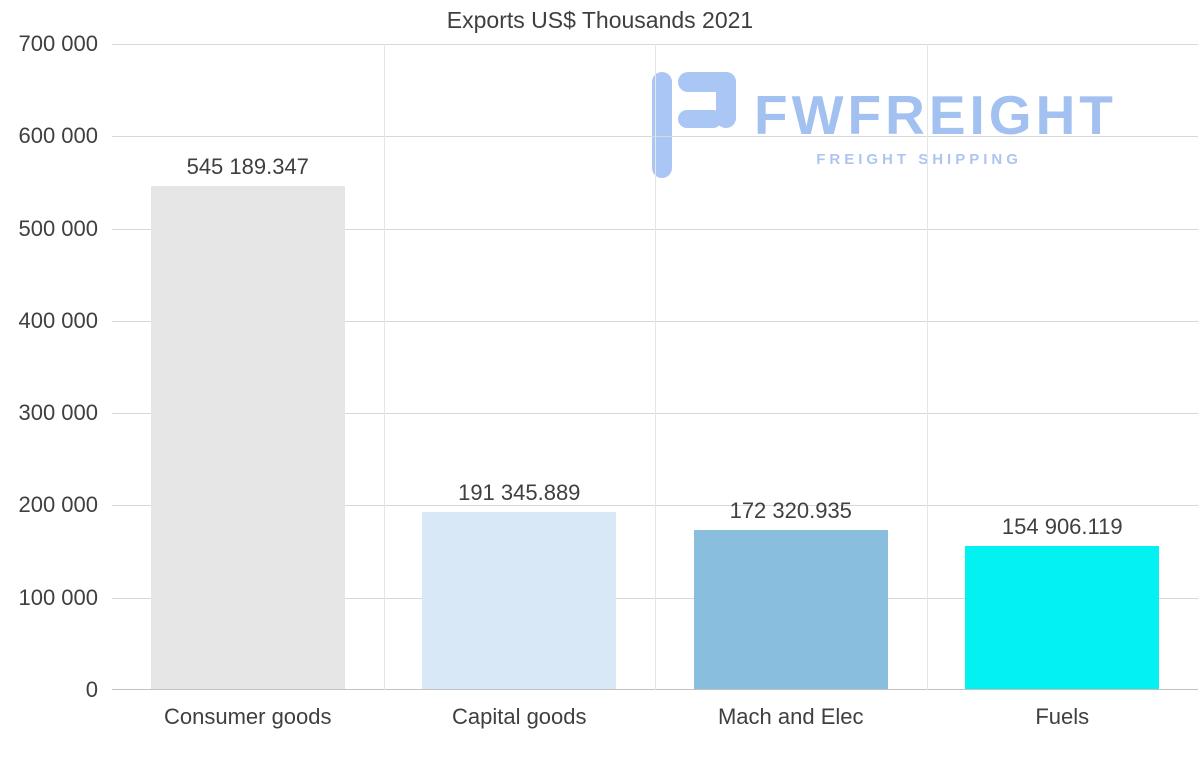  Describe the element at coordinates (1062, 617) in the screenshot. I see `bar-fuels` at that location.